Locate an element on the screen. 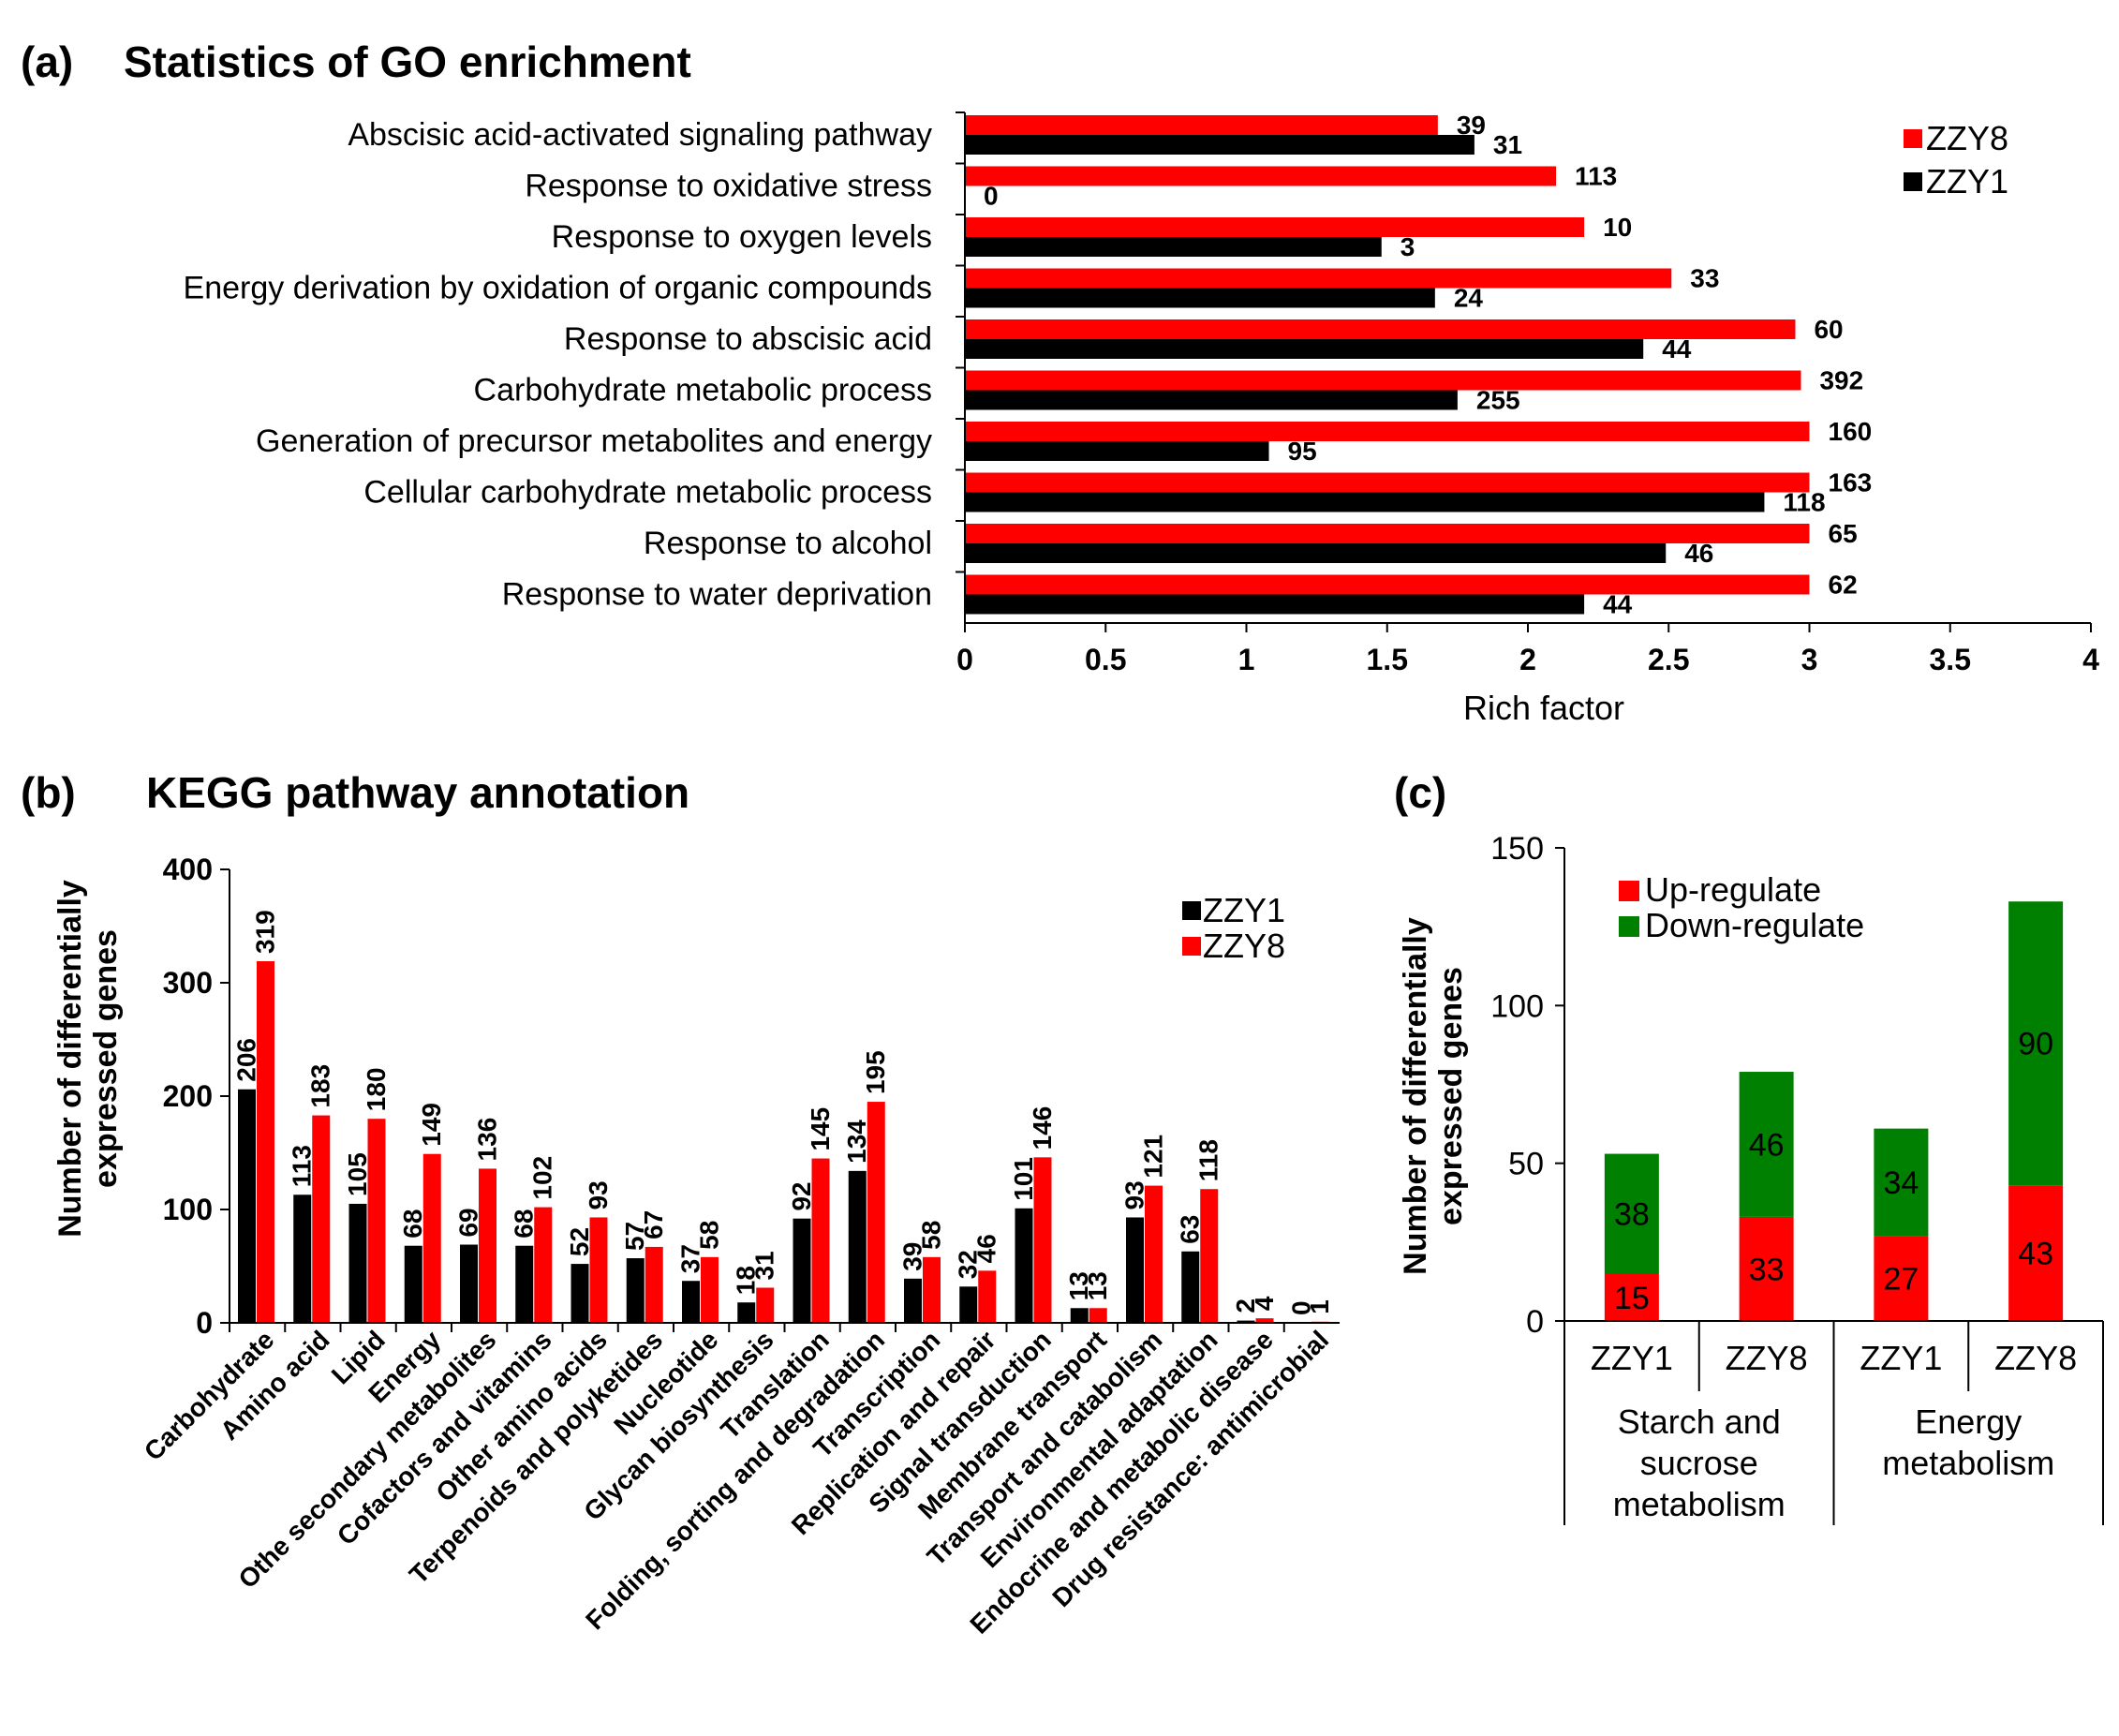  panel-b-bars is located at coordinates (783, 1142).